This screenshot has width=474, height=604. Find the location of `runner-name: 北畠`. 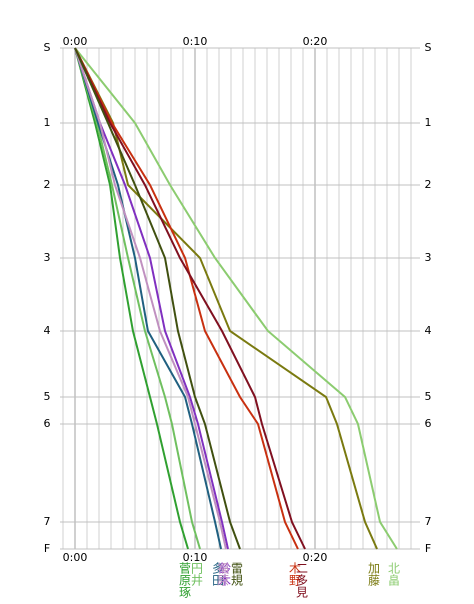

runner-name: 北畠 is located at coordinates (393, 574).